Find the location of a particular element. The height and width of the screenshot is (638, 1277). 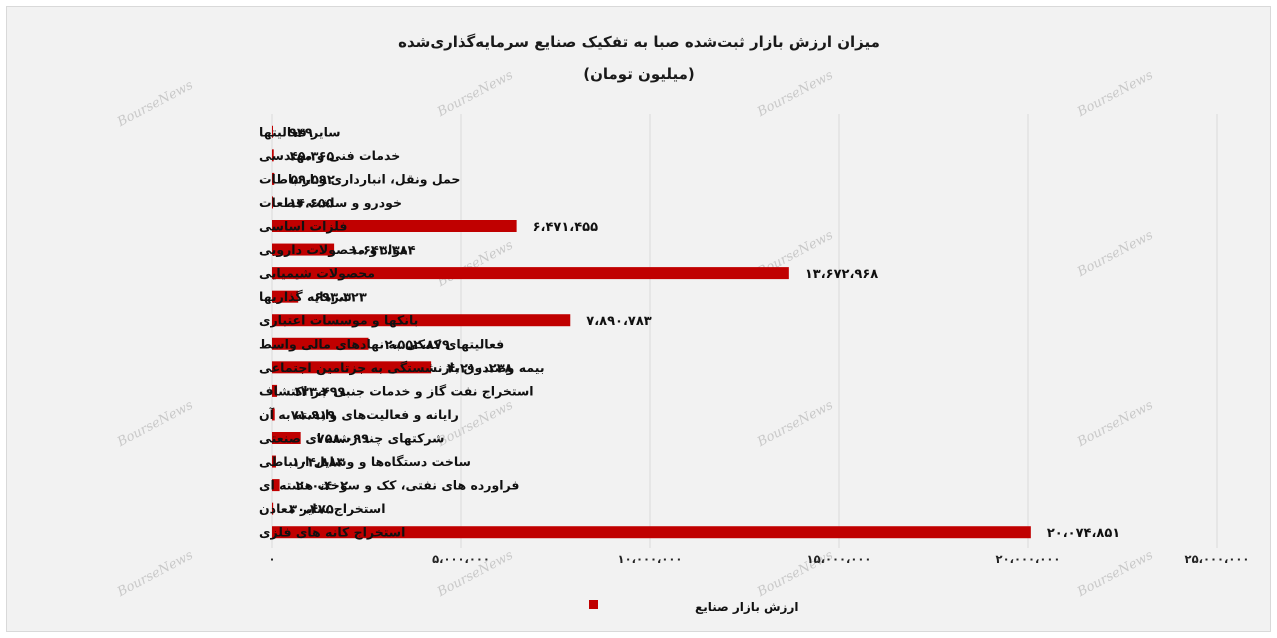

legend-swatch is located at coordinates (593, 604).